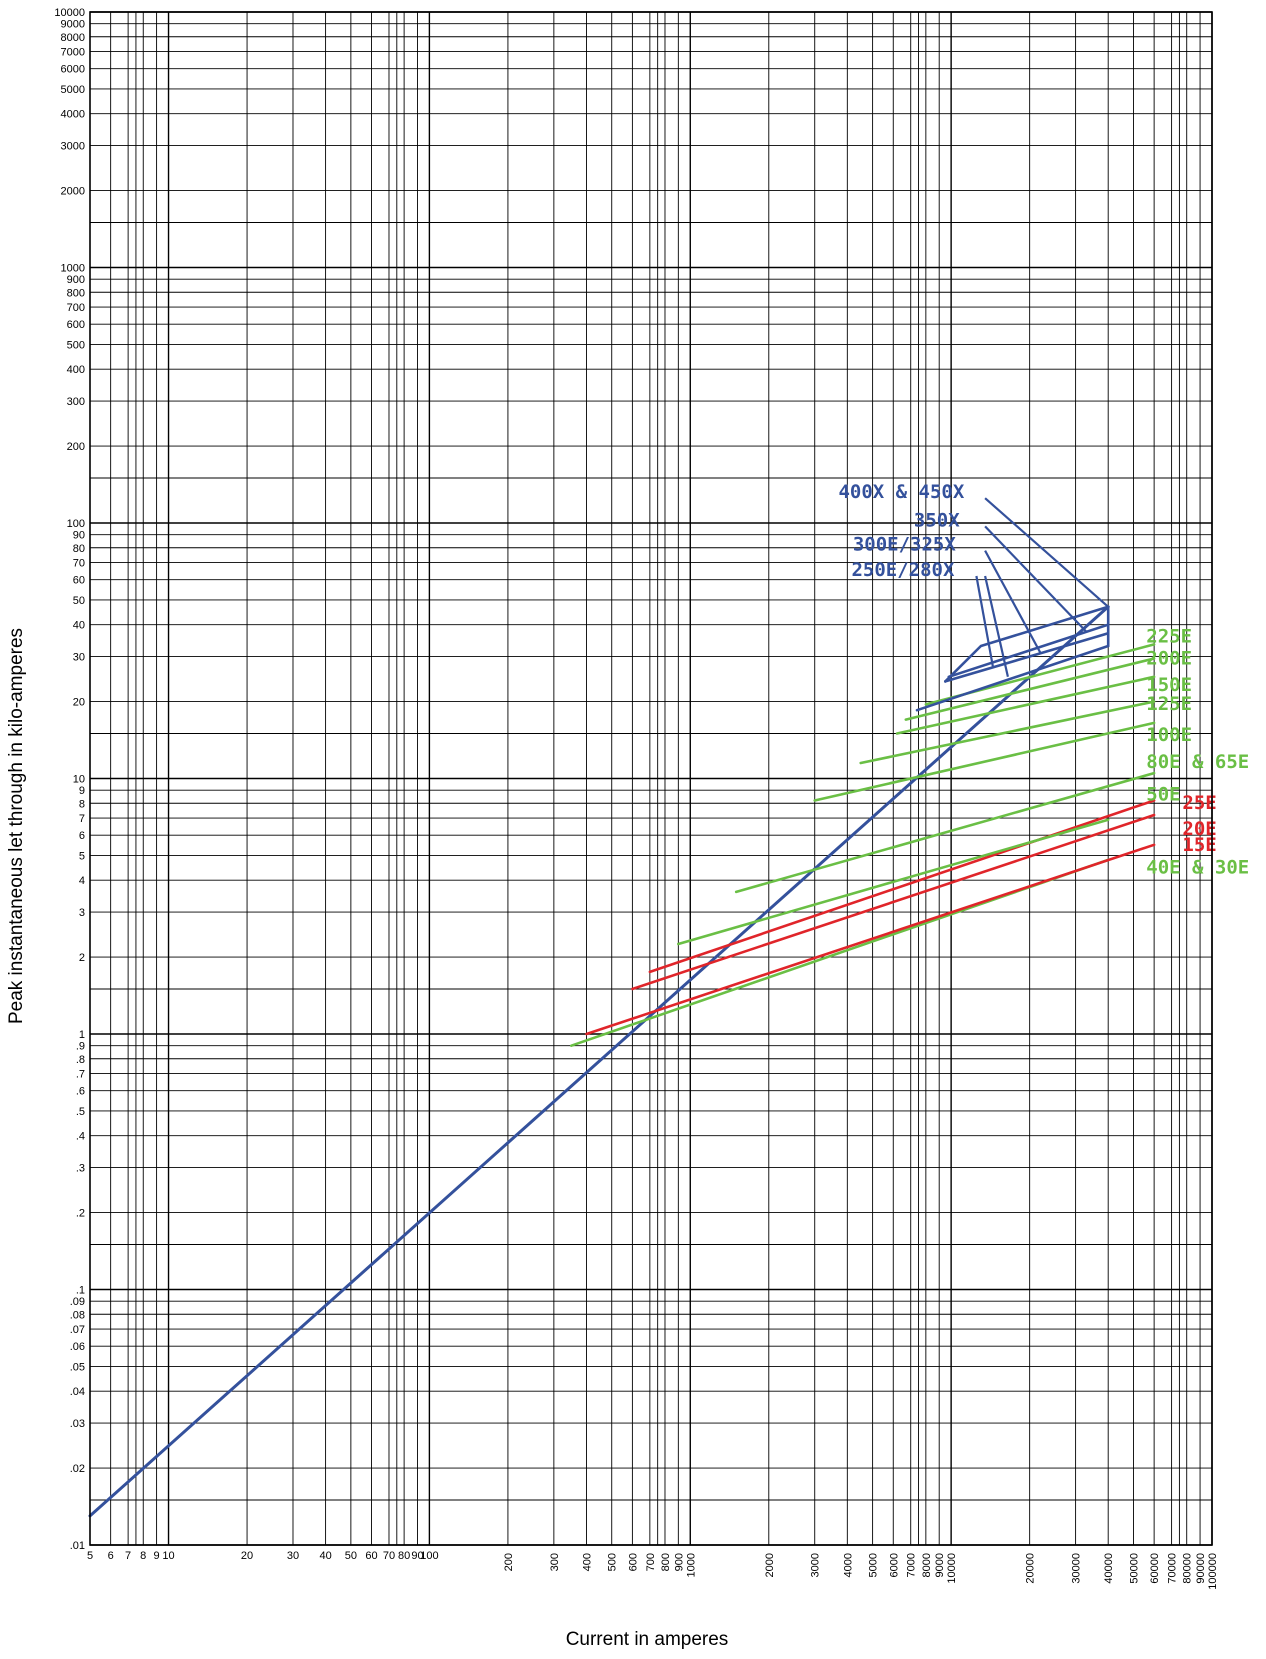 This screenshot has height=1659, width=1266. Describe the element at coordinates (73, 115) in the screenshot. I see `y-tick-label: 4000` at that location.